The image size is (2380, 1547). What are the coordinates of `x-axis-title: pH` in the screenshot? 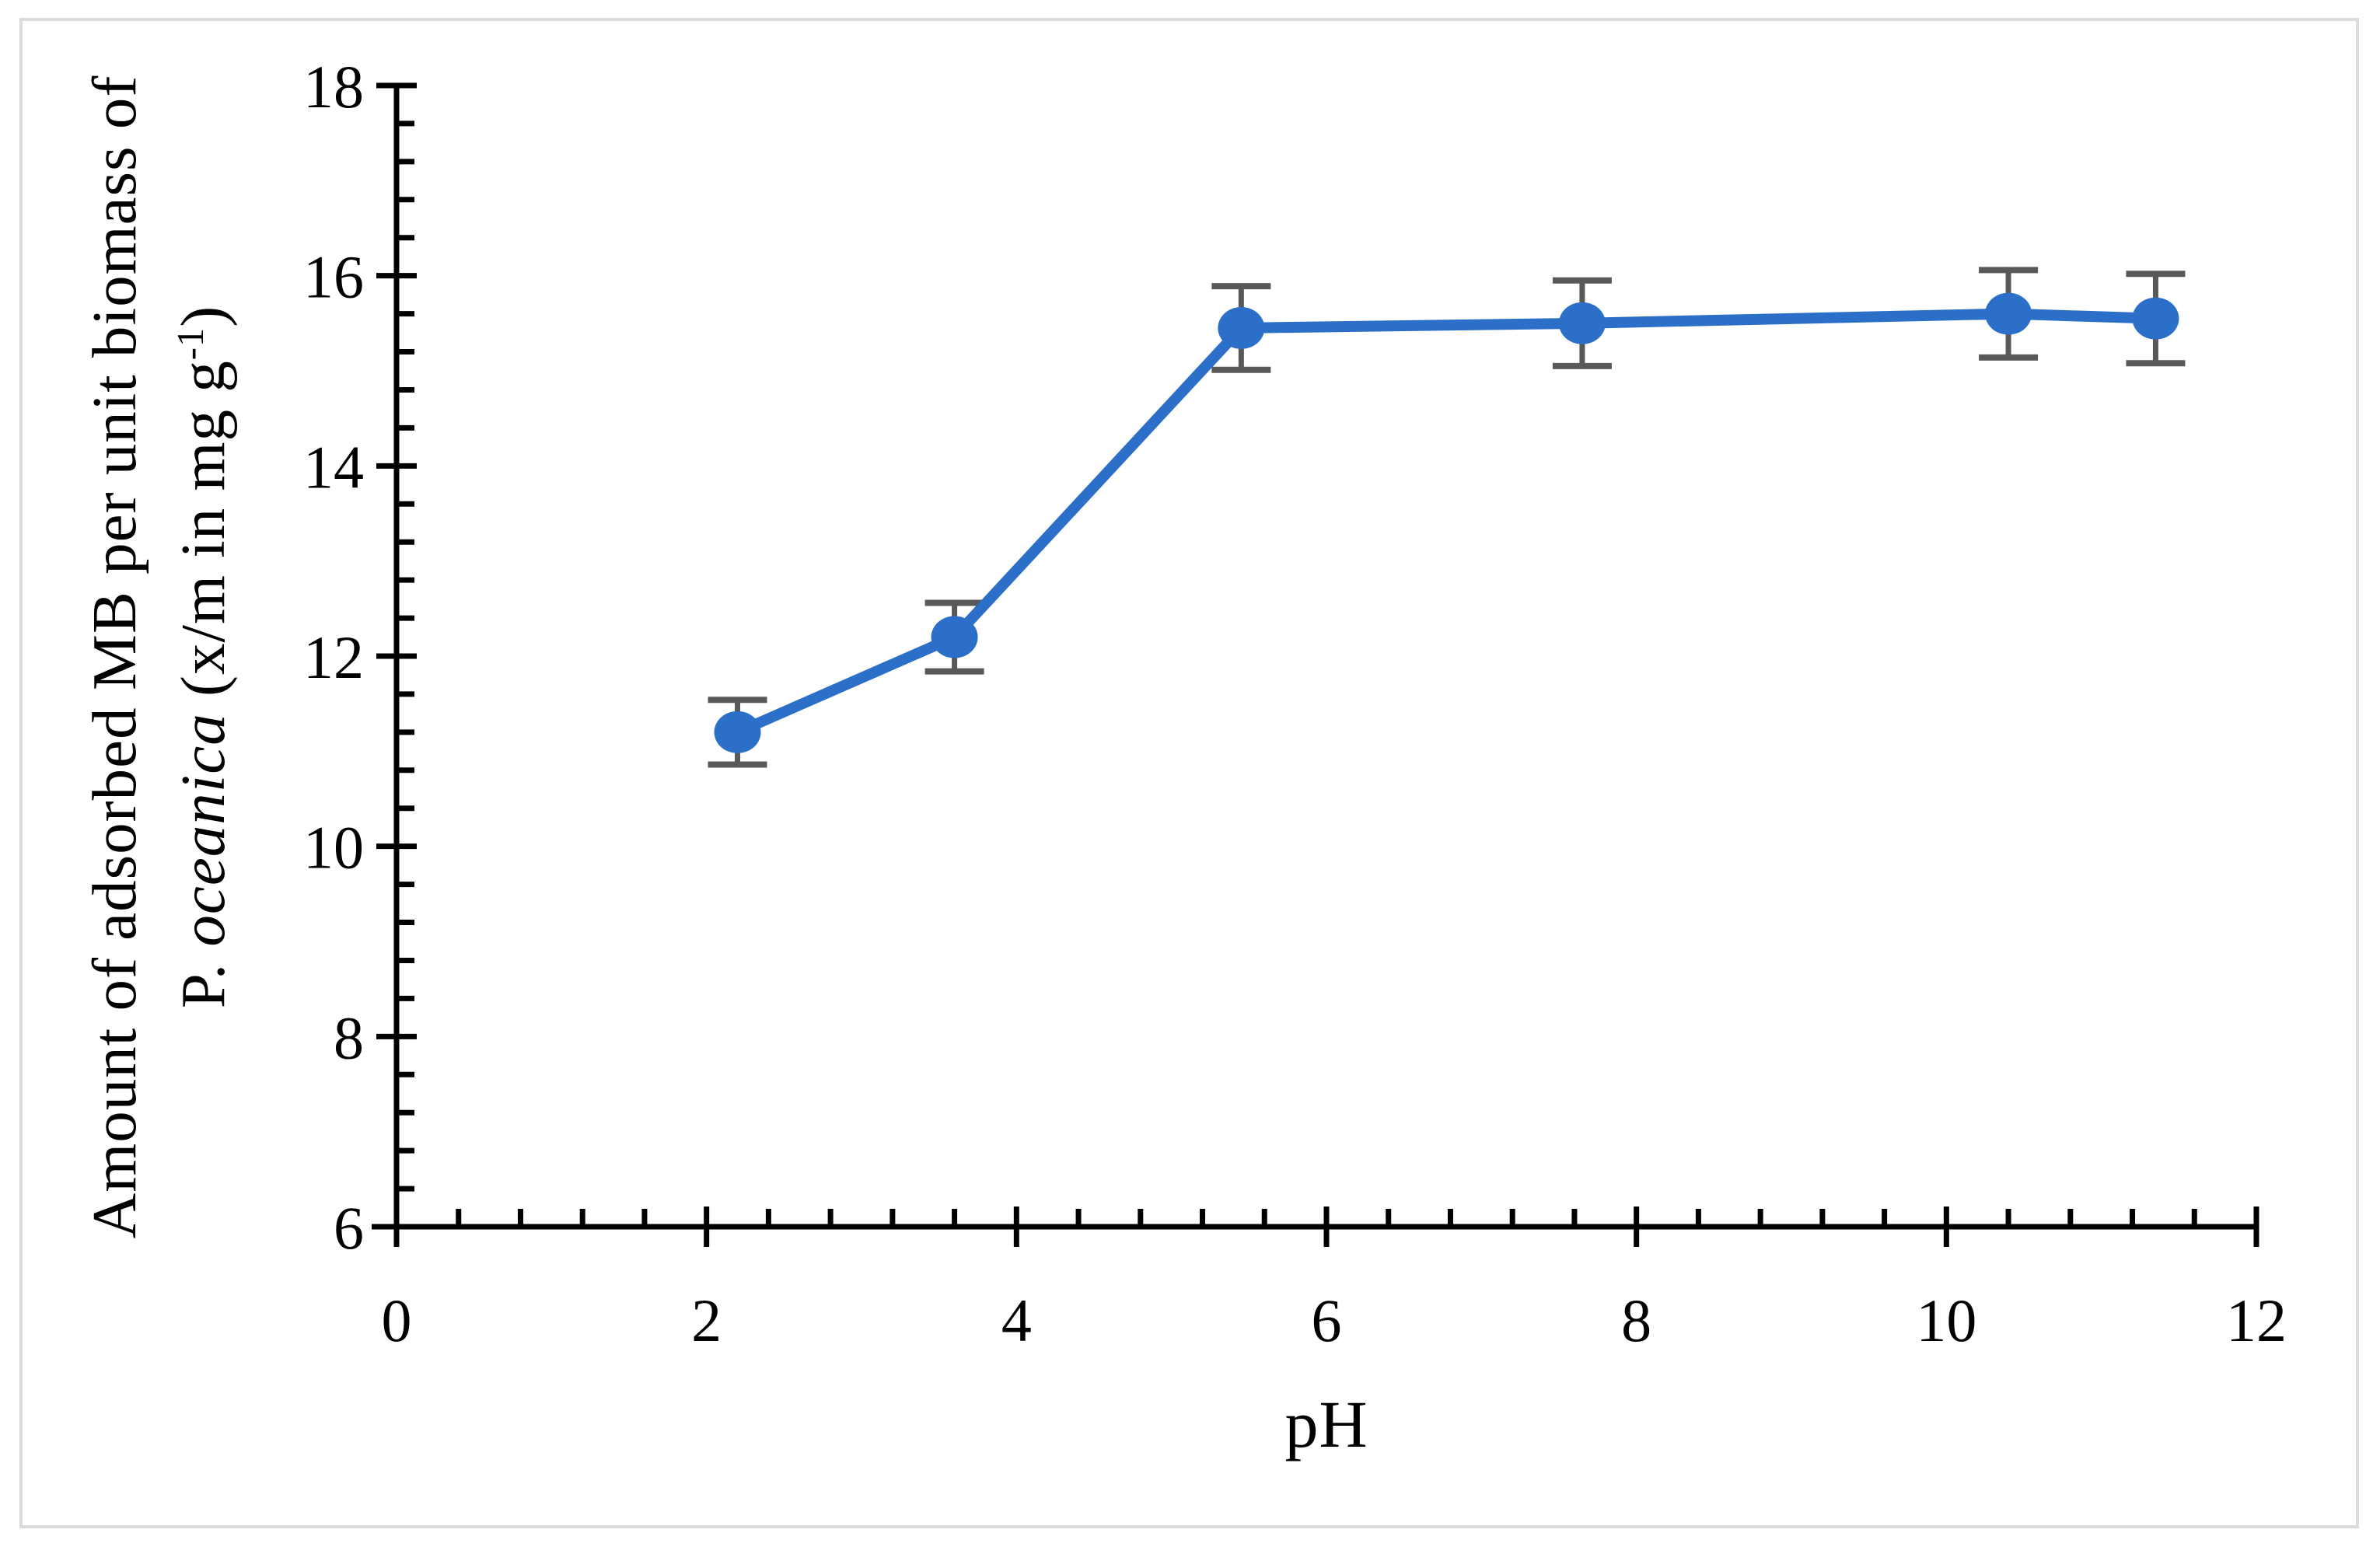 It's located at (1326, 1424).